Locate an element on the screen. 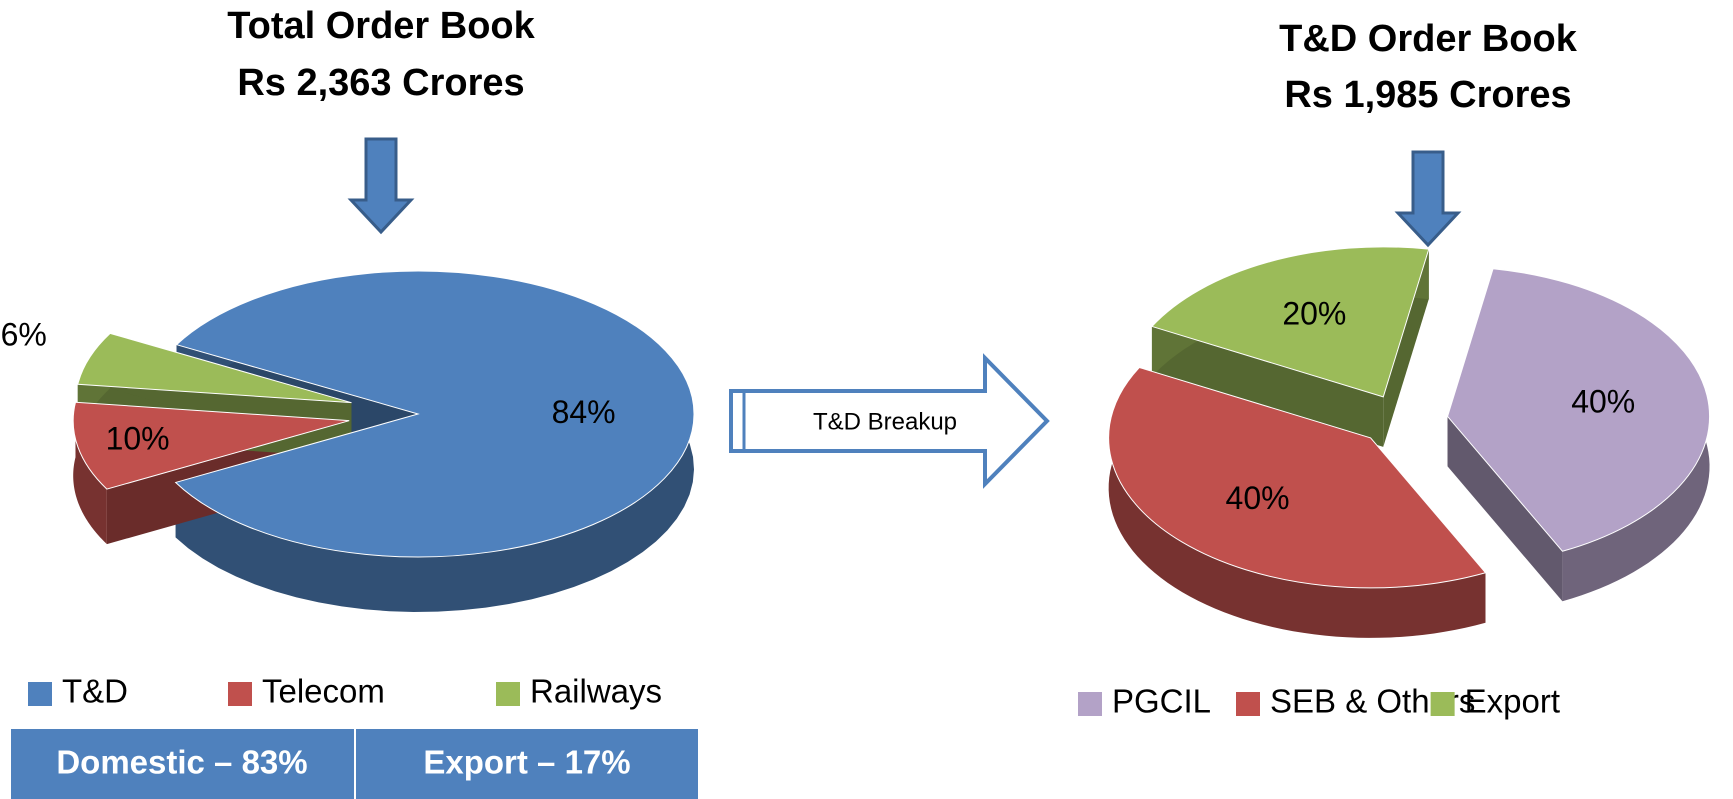 The width and height of the screenshot is (1733, 799). split-label: Domestic – 83% is located at coordinates (181, 762).